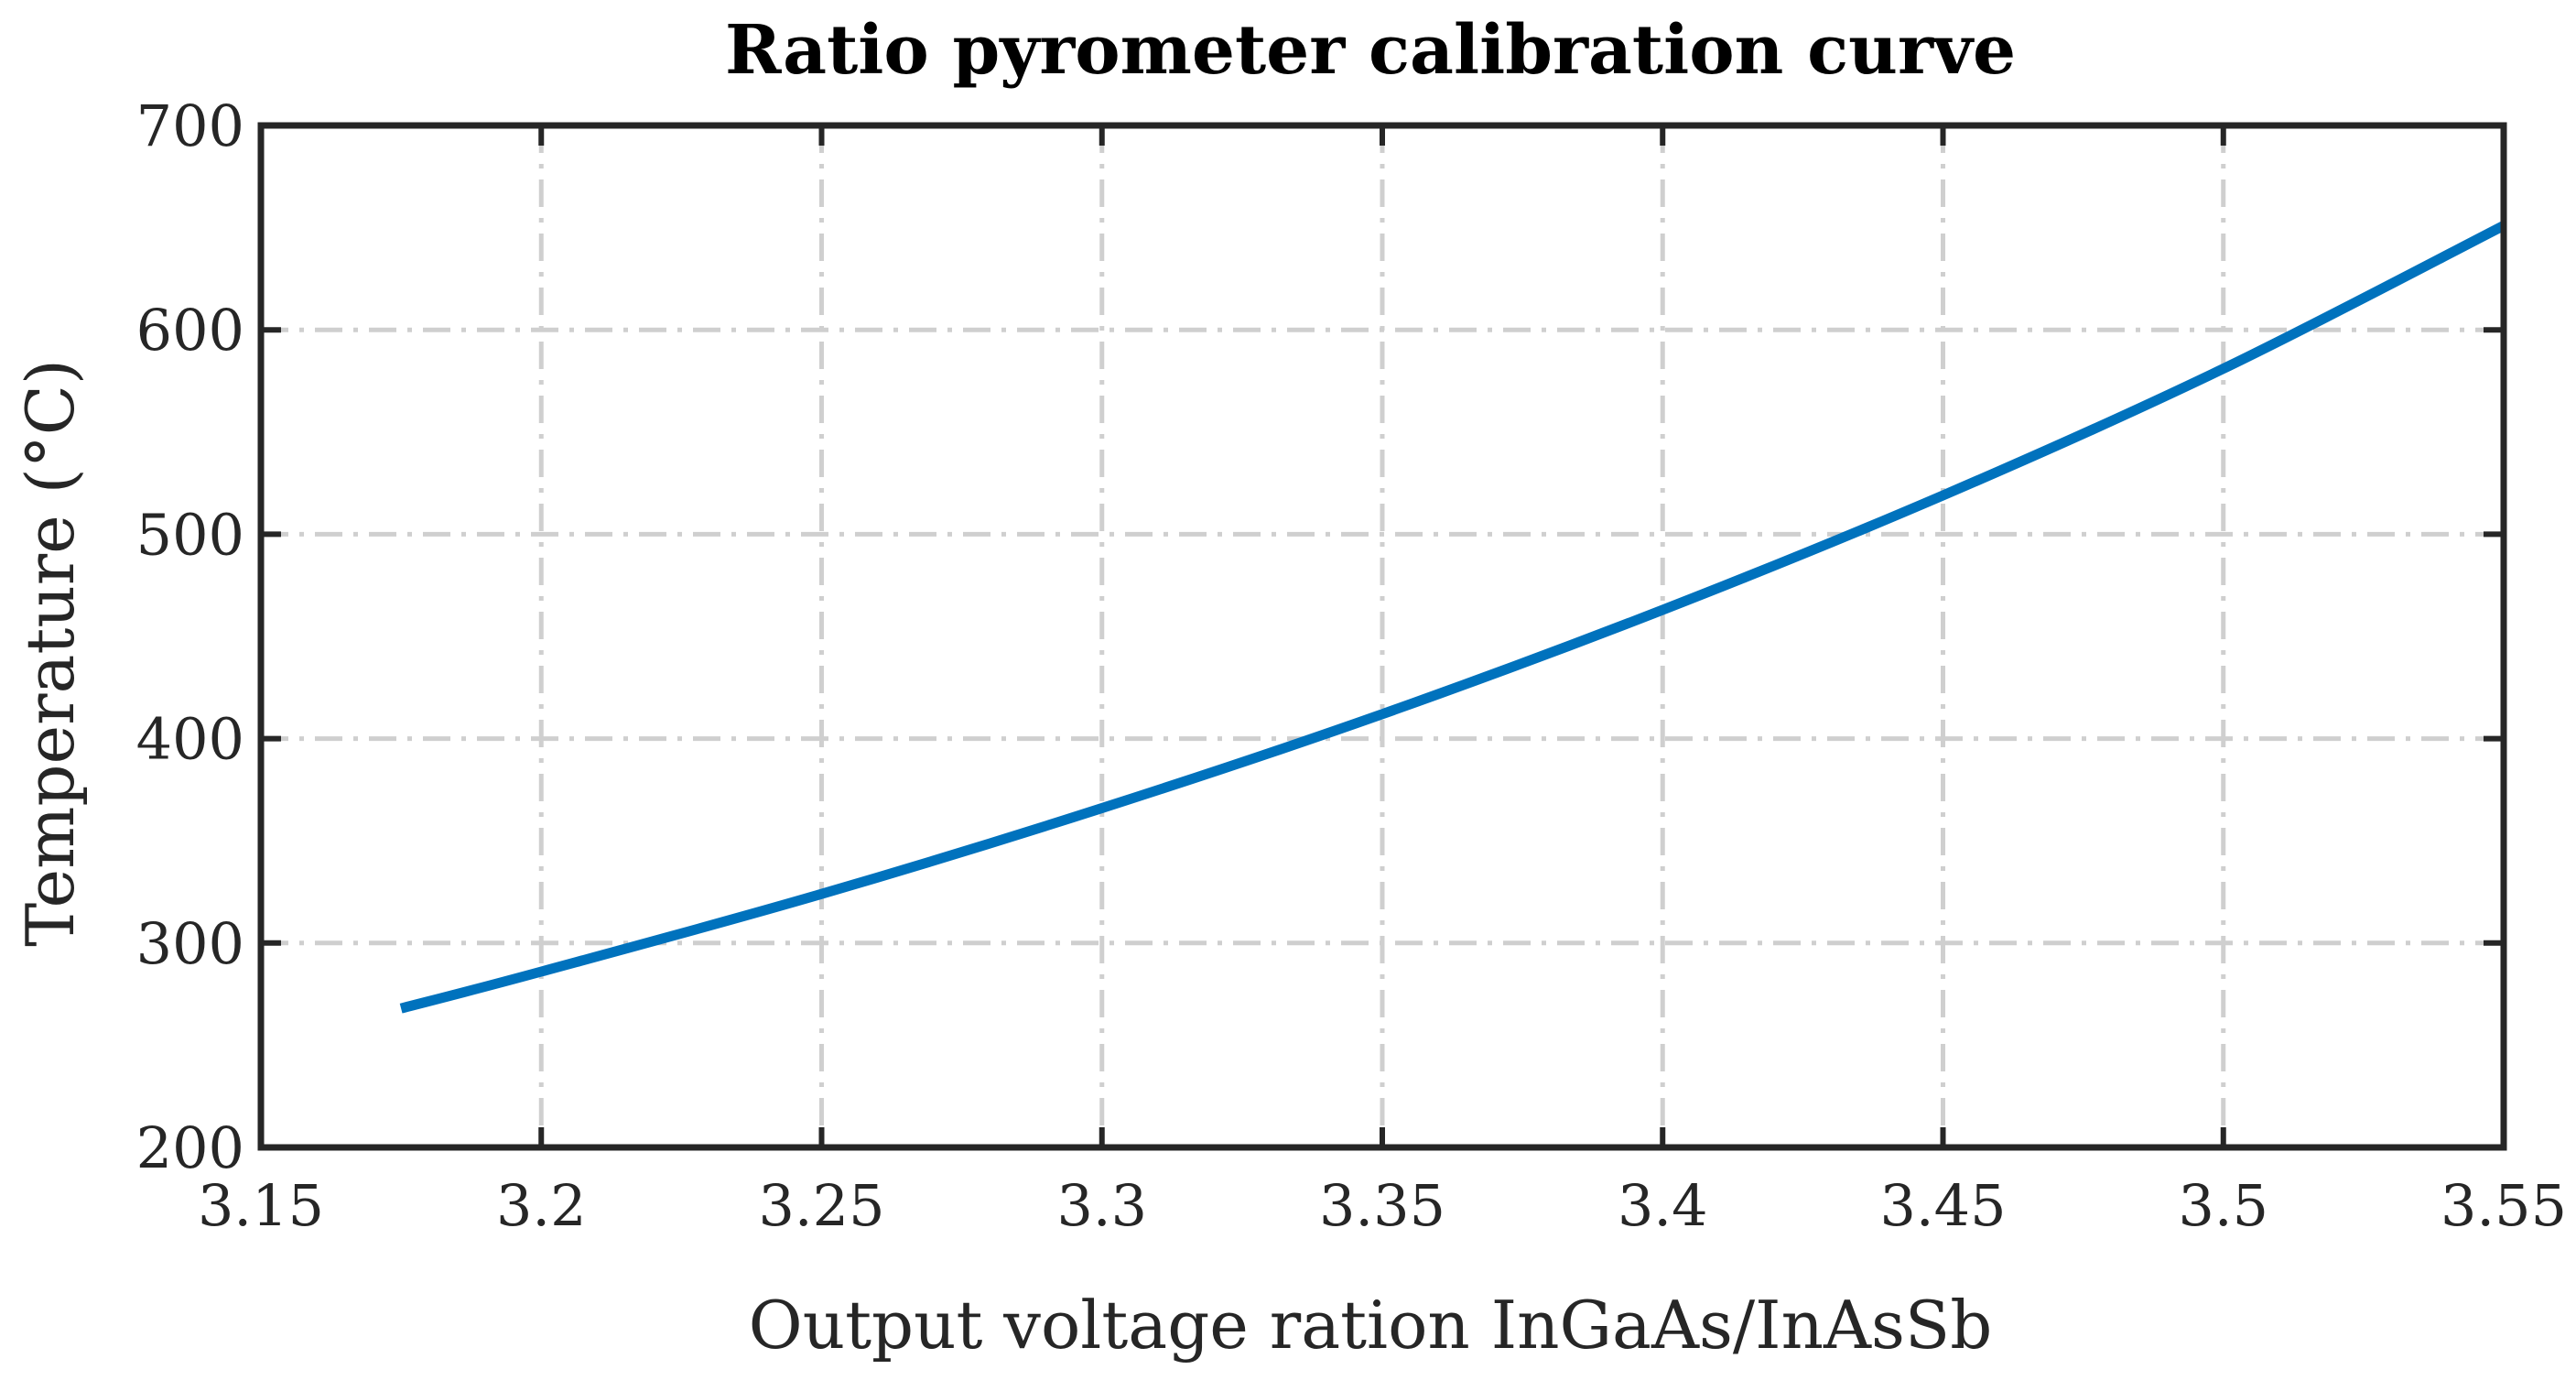 This screenshot has width=2576, height=1391. I want to click on x-tick-label: 3.45, so click(1943, 1205).